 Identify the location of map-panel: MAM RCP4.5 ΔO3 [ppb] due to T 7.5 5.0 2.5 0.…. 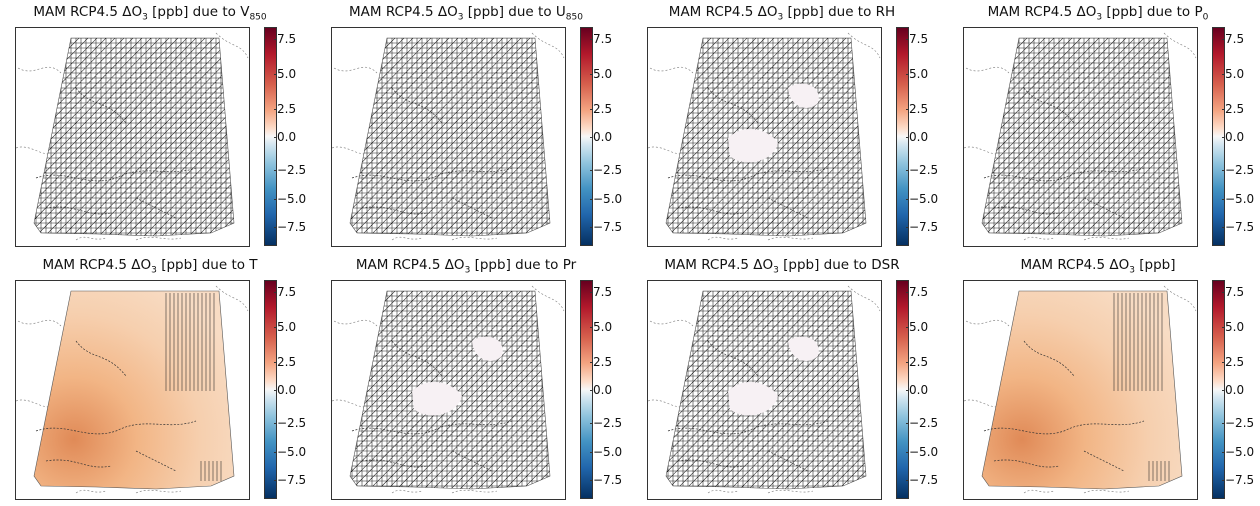
(157, 379).